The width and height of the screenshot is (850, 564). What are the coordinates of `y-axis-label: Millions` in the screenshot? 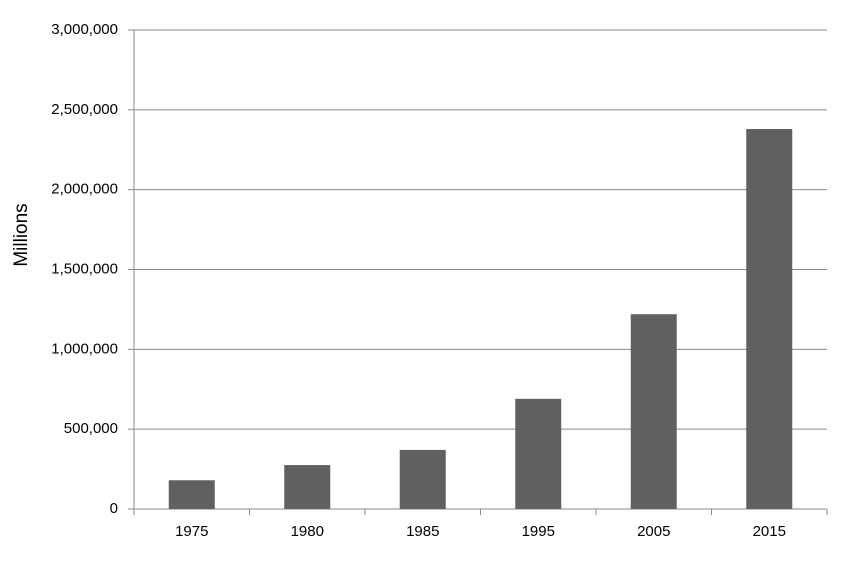 It's located at (21, 234).